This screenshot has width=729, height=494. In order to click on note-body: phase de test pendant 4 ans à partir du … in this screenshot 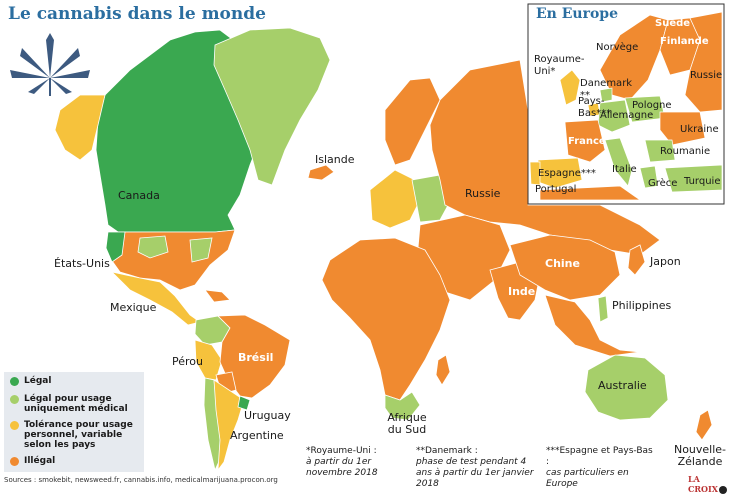, I will do `click(475, 473)`.